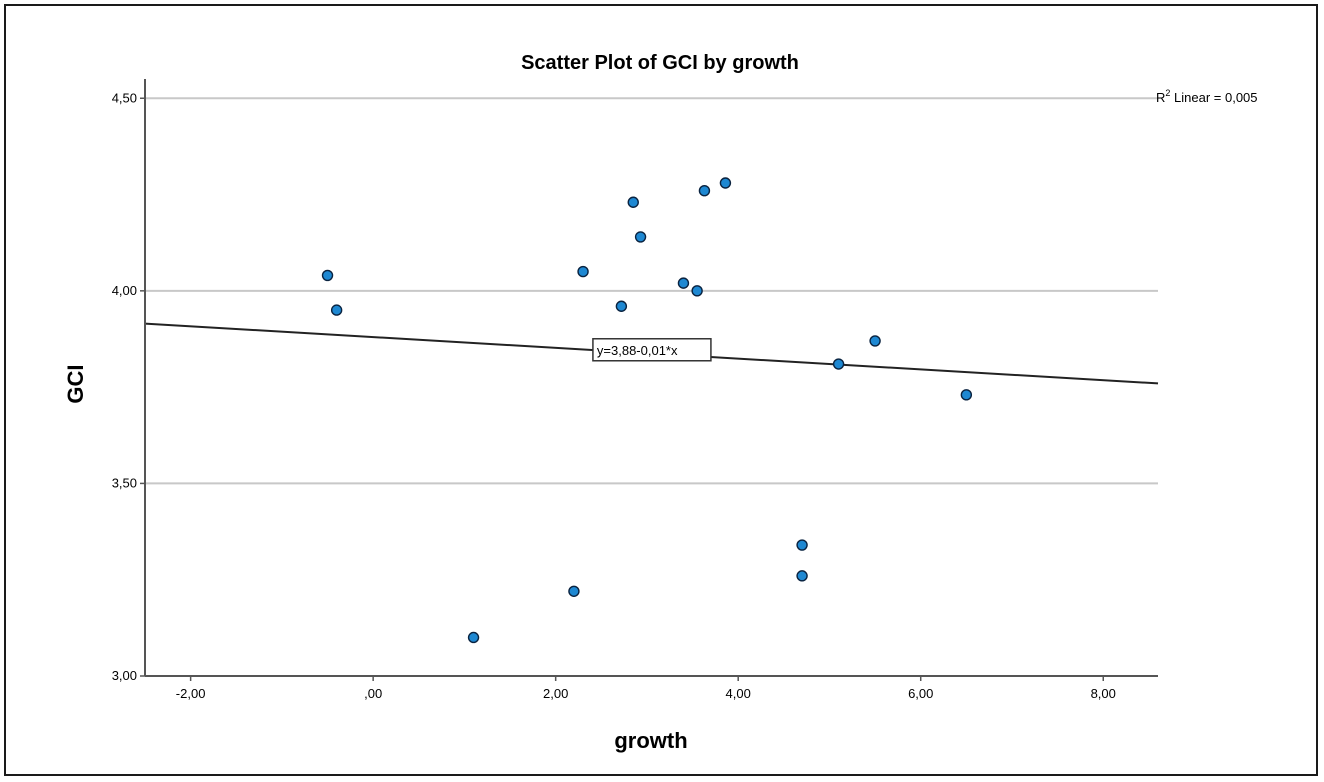 Image resolution: width=1324 pixels, height=782 pixels. Describe the element at coordinates (75, 383) in the screenshot. I see `y-axis-label: GCI` at that location.